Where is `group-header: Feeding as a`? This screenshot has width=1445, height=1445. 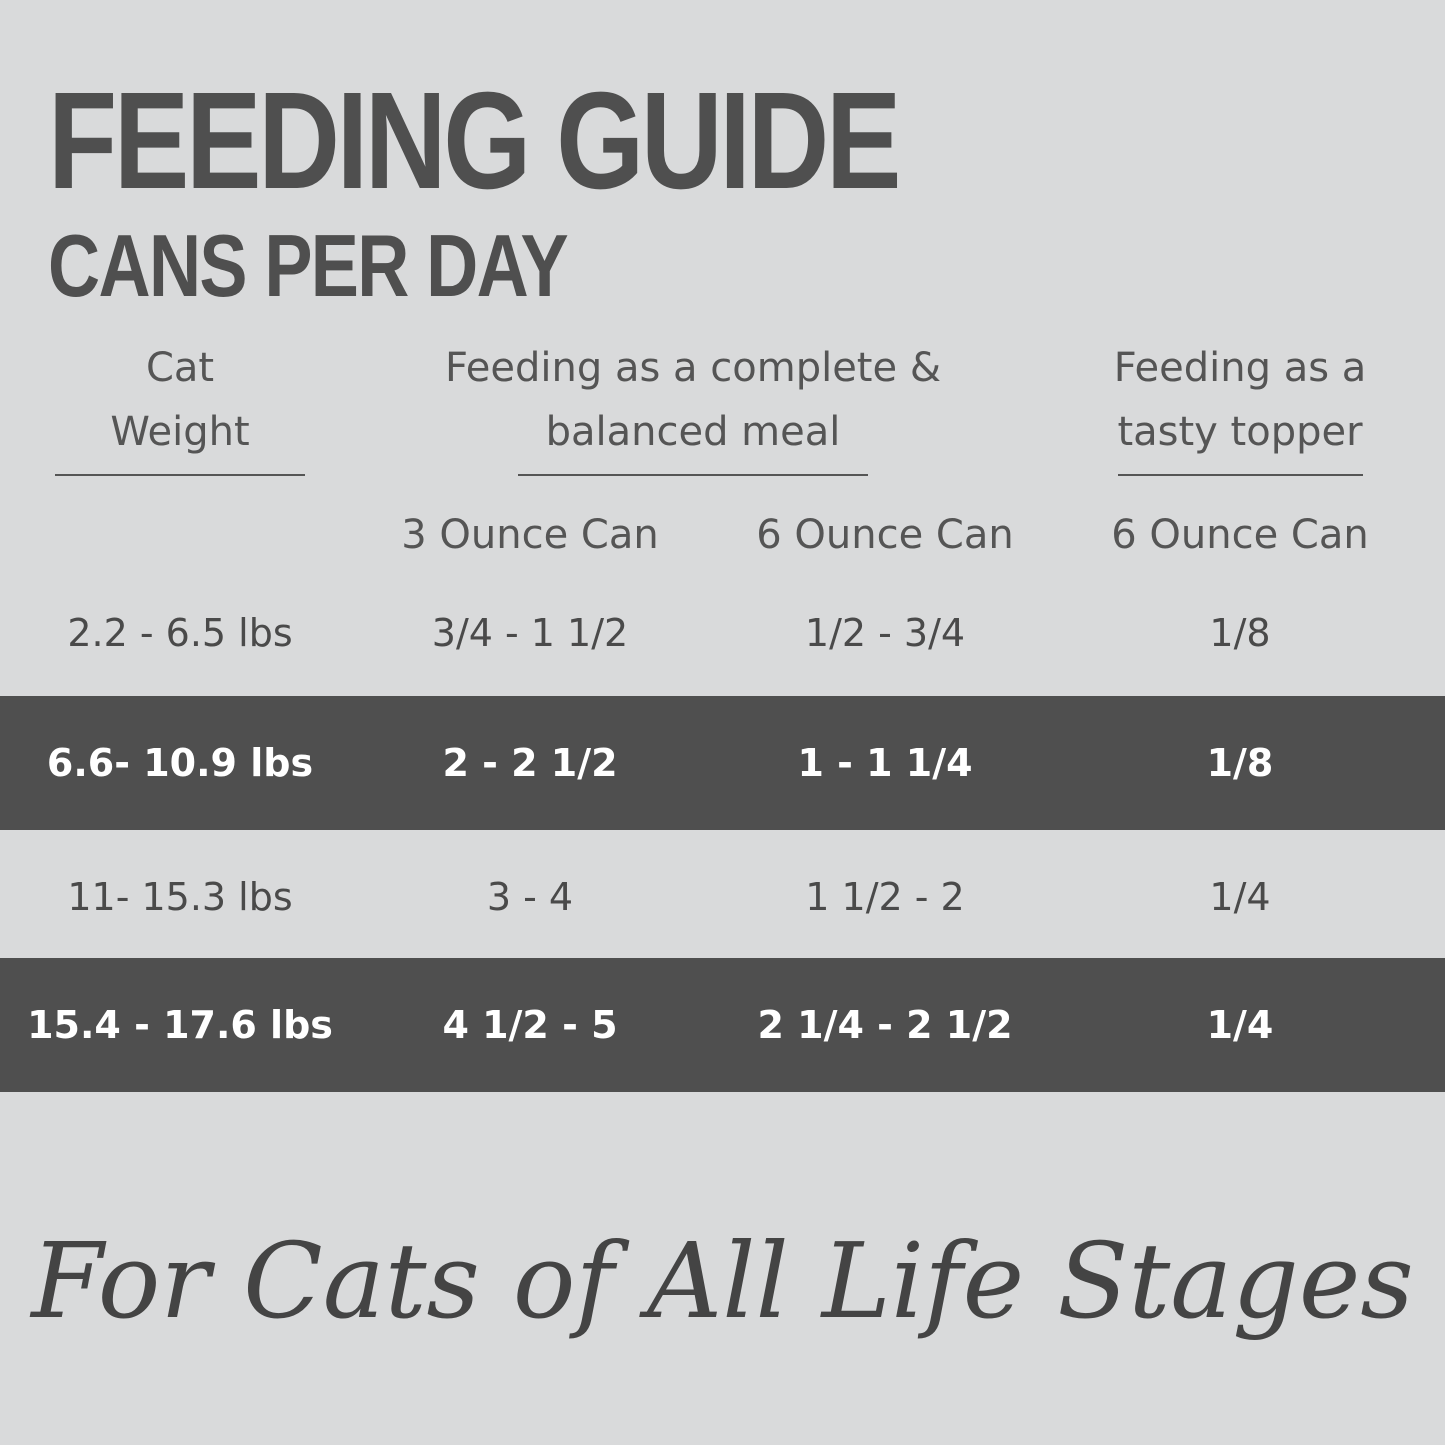
group-header: Feeding as a is located at coordinates (1240, 368).